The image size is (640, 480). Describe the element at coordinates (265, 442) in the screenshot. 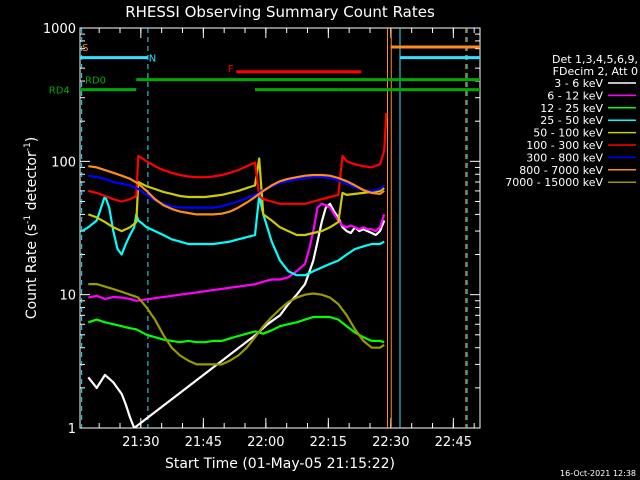

I see `x-tick-label: 22:00` at that location.